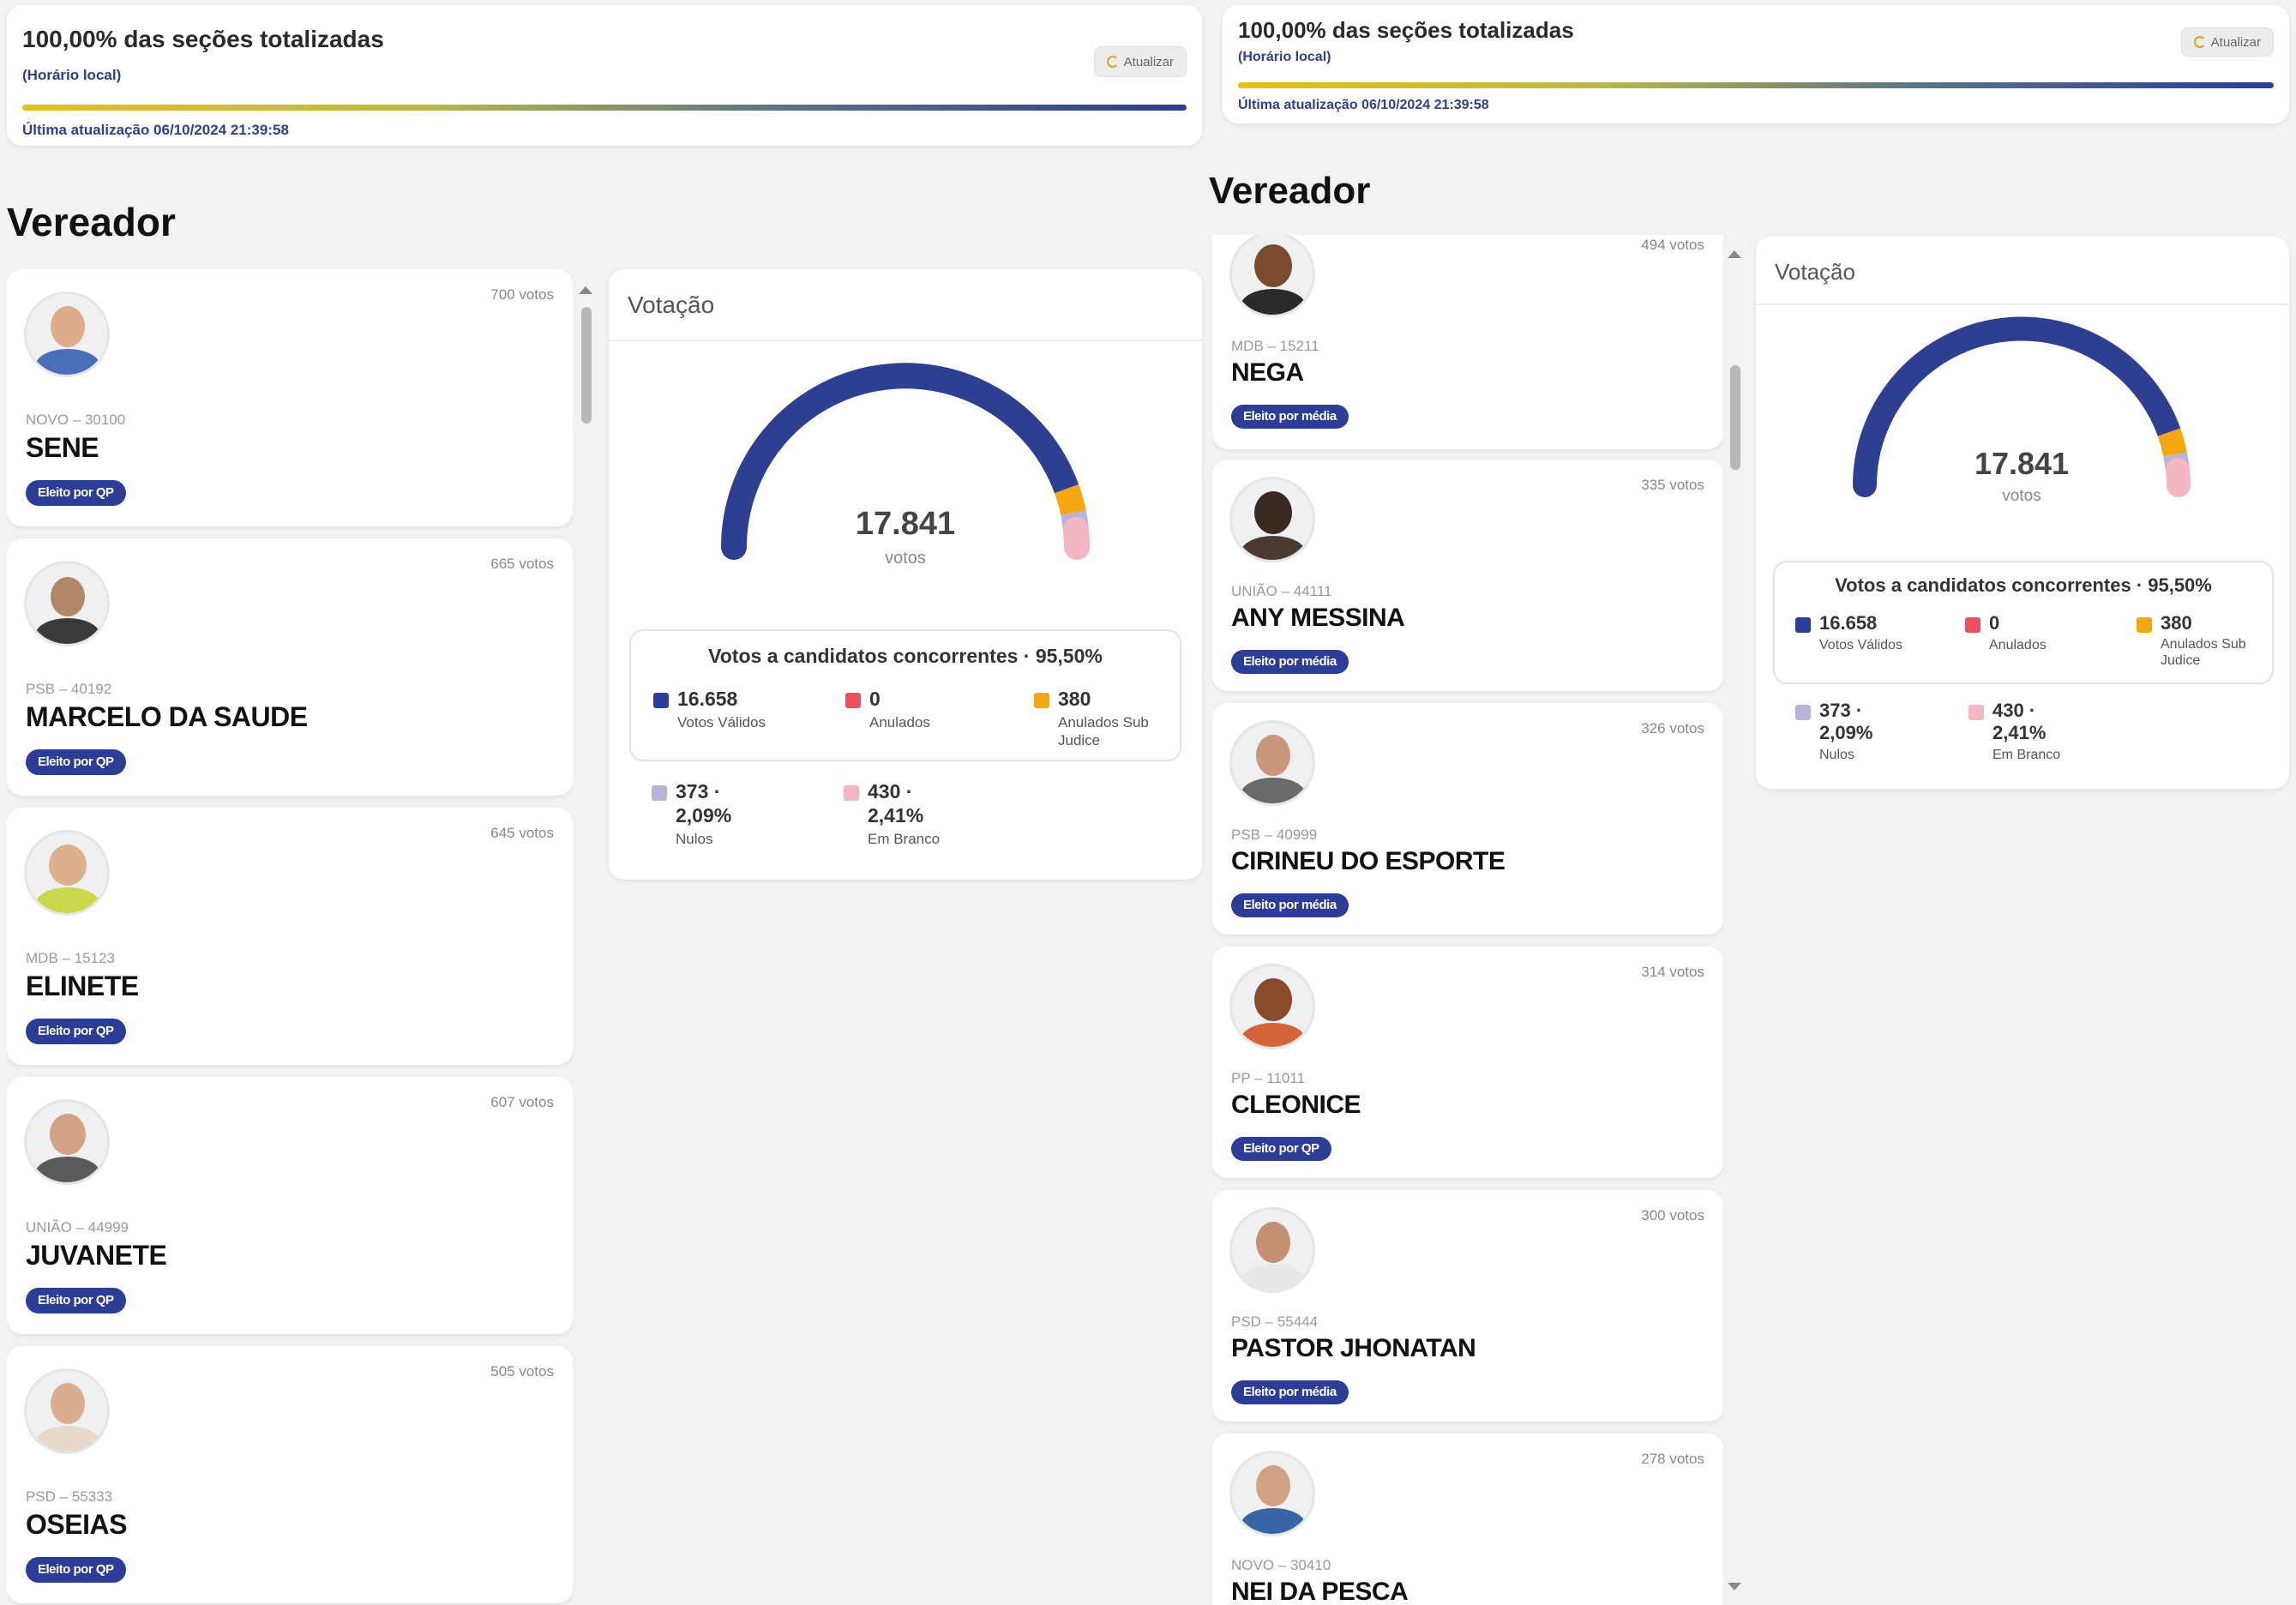 The width and height of the screenshot is (2296, 1605). What do you see at coordinates (1275, 835) in the screenshot?
I see `candidate-party: PSB – 40999` at bounding box center [1275, 835].